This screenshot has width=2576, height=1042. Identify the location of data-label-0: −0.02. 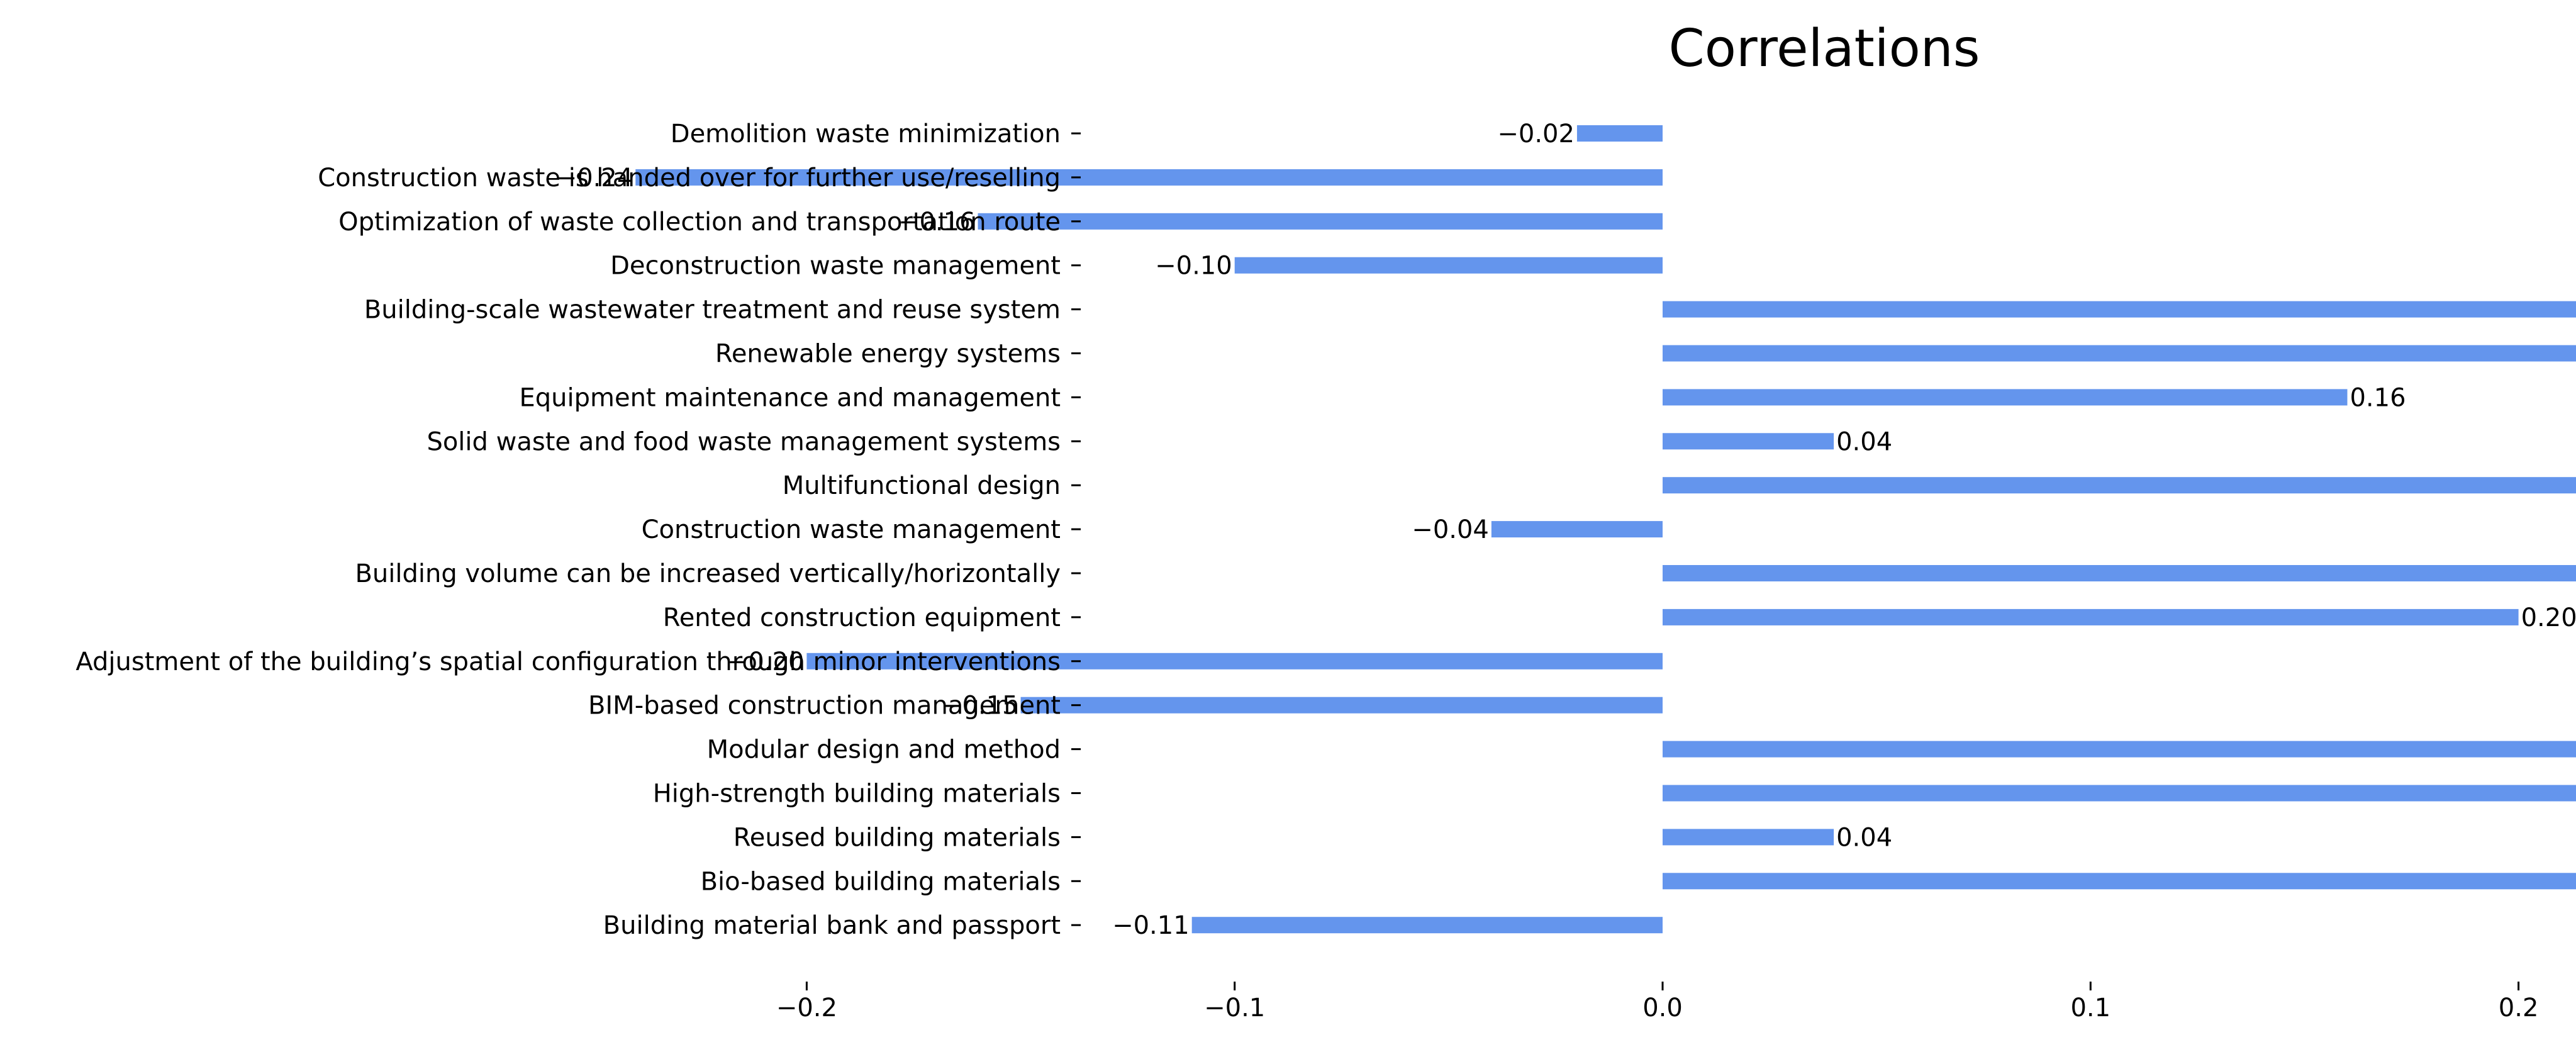
(1536, 134).